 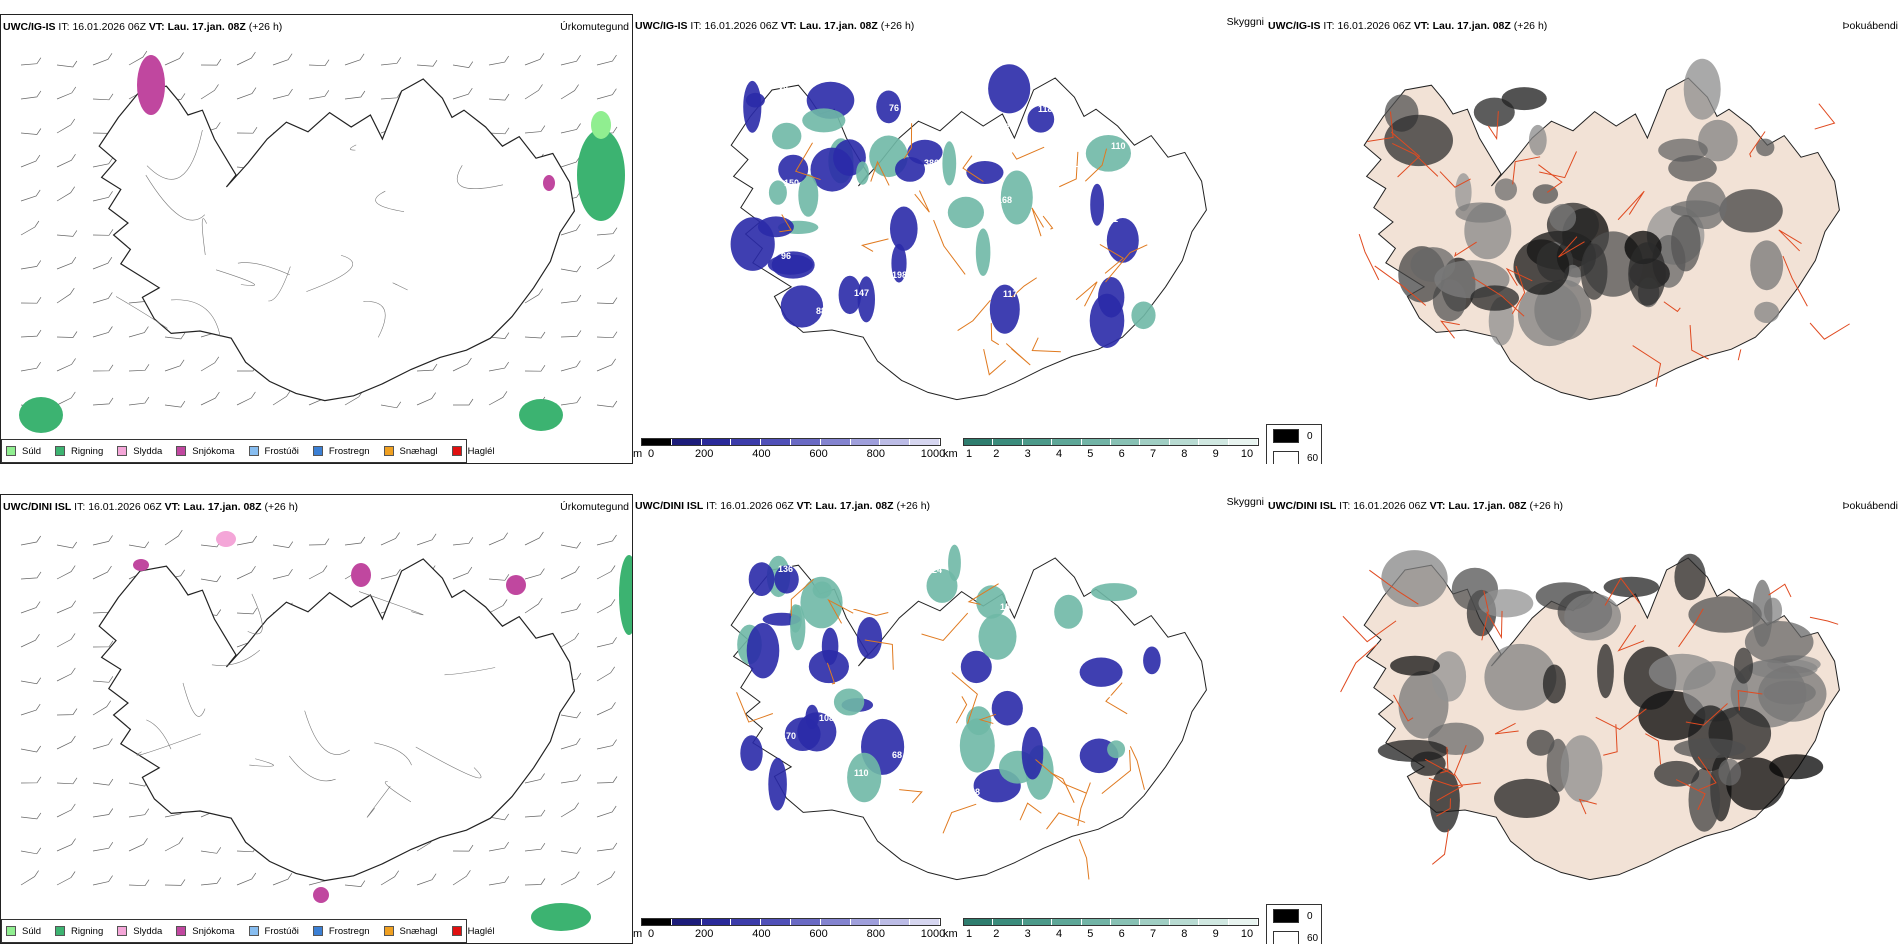 I want to click on ceiling-value-label: 206, so click(x=858, y=126).